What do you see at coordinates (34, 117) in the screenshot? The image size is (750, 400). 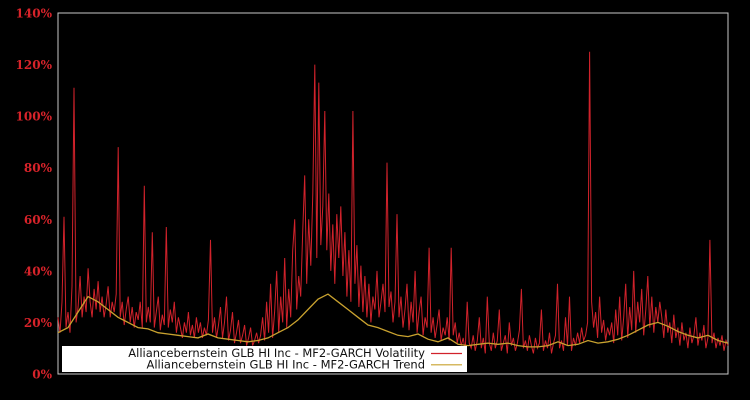 I see `y-tick-label: 100%` at bounding box center [34, 117].